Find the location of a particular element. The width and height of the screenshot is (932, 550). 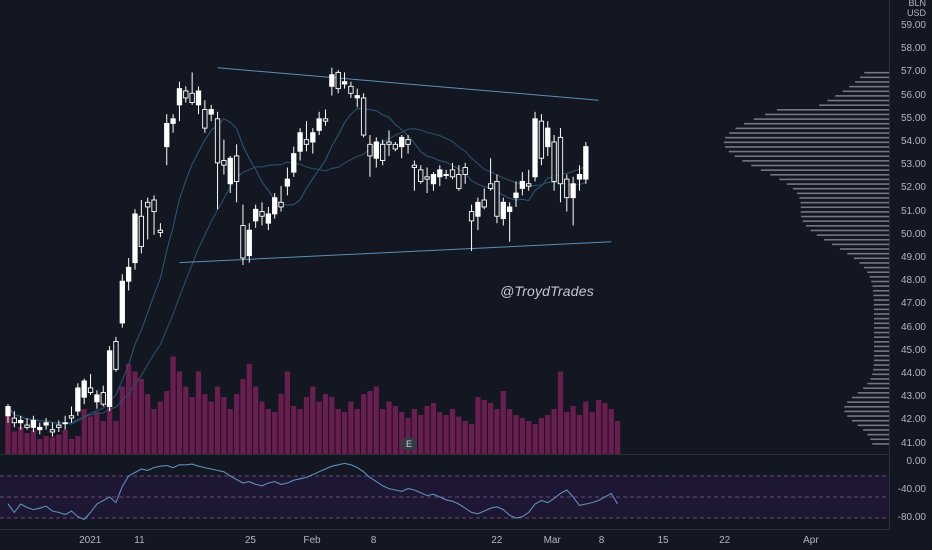

time-tick-label: 15 is located at coordinates (663, 540).